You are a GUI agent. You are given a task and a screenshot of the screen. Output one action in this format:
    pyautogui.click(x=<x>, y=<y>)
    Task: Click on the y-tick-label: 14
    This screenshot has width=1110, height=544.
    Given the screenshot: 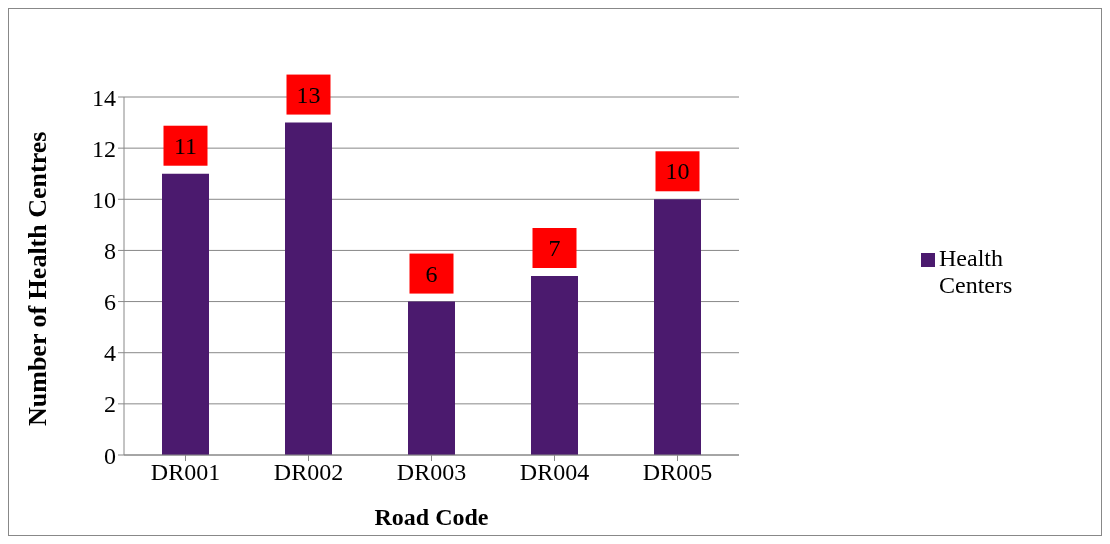 What is the action you would take?
    pyautogui.click(x=104, y=97)
    